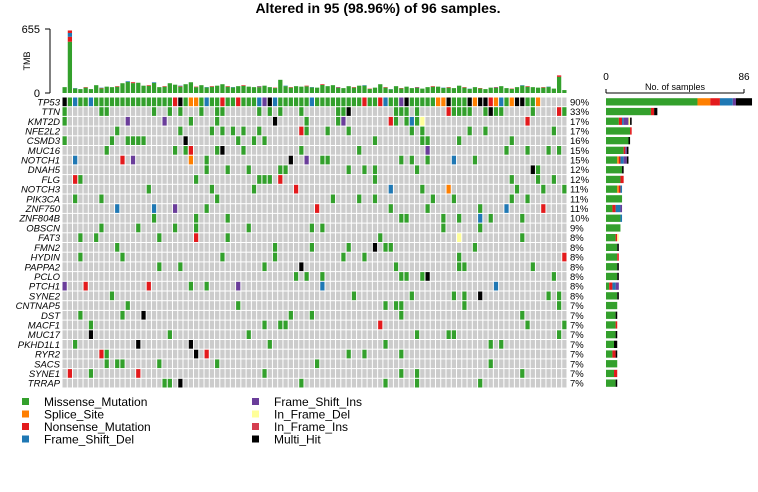 The height and width of the screenshot is (492, 758). Describe the element at coordinates (577, 345) in the screenshot. I see `percent-label: 7%` at that location.